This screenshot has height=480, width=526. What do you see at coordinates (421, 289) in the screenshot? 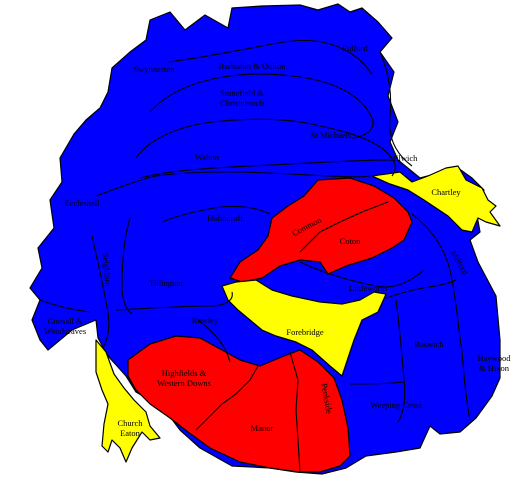
I see `boundary-baswich-top` at bounding box center [421, 289].